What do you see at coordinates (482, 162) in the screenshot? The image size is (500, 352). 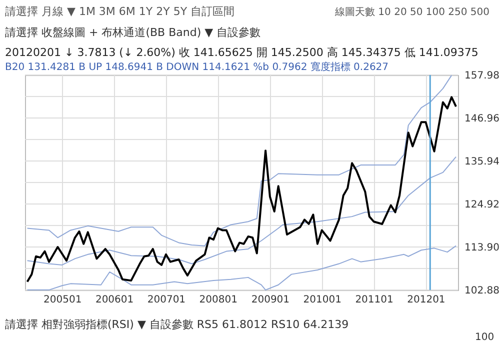 I see `y-tick-label: 135.94` at bounding box center [482, 162].